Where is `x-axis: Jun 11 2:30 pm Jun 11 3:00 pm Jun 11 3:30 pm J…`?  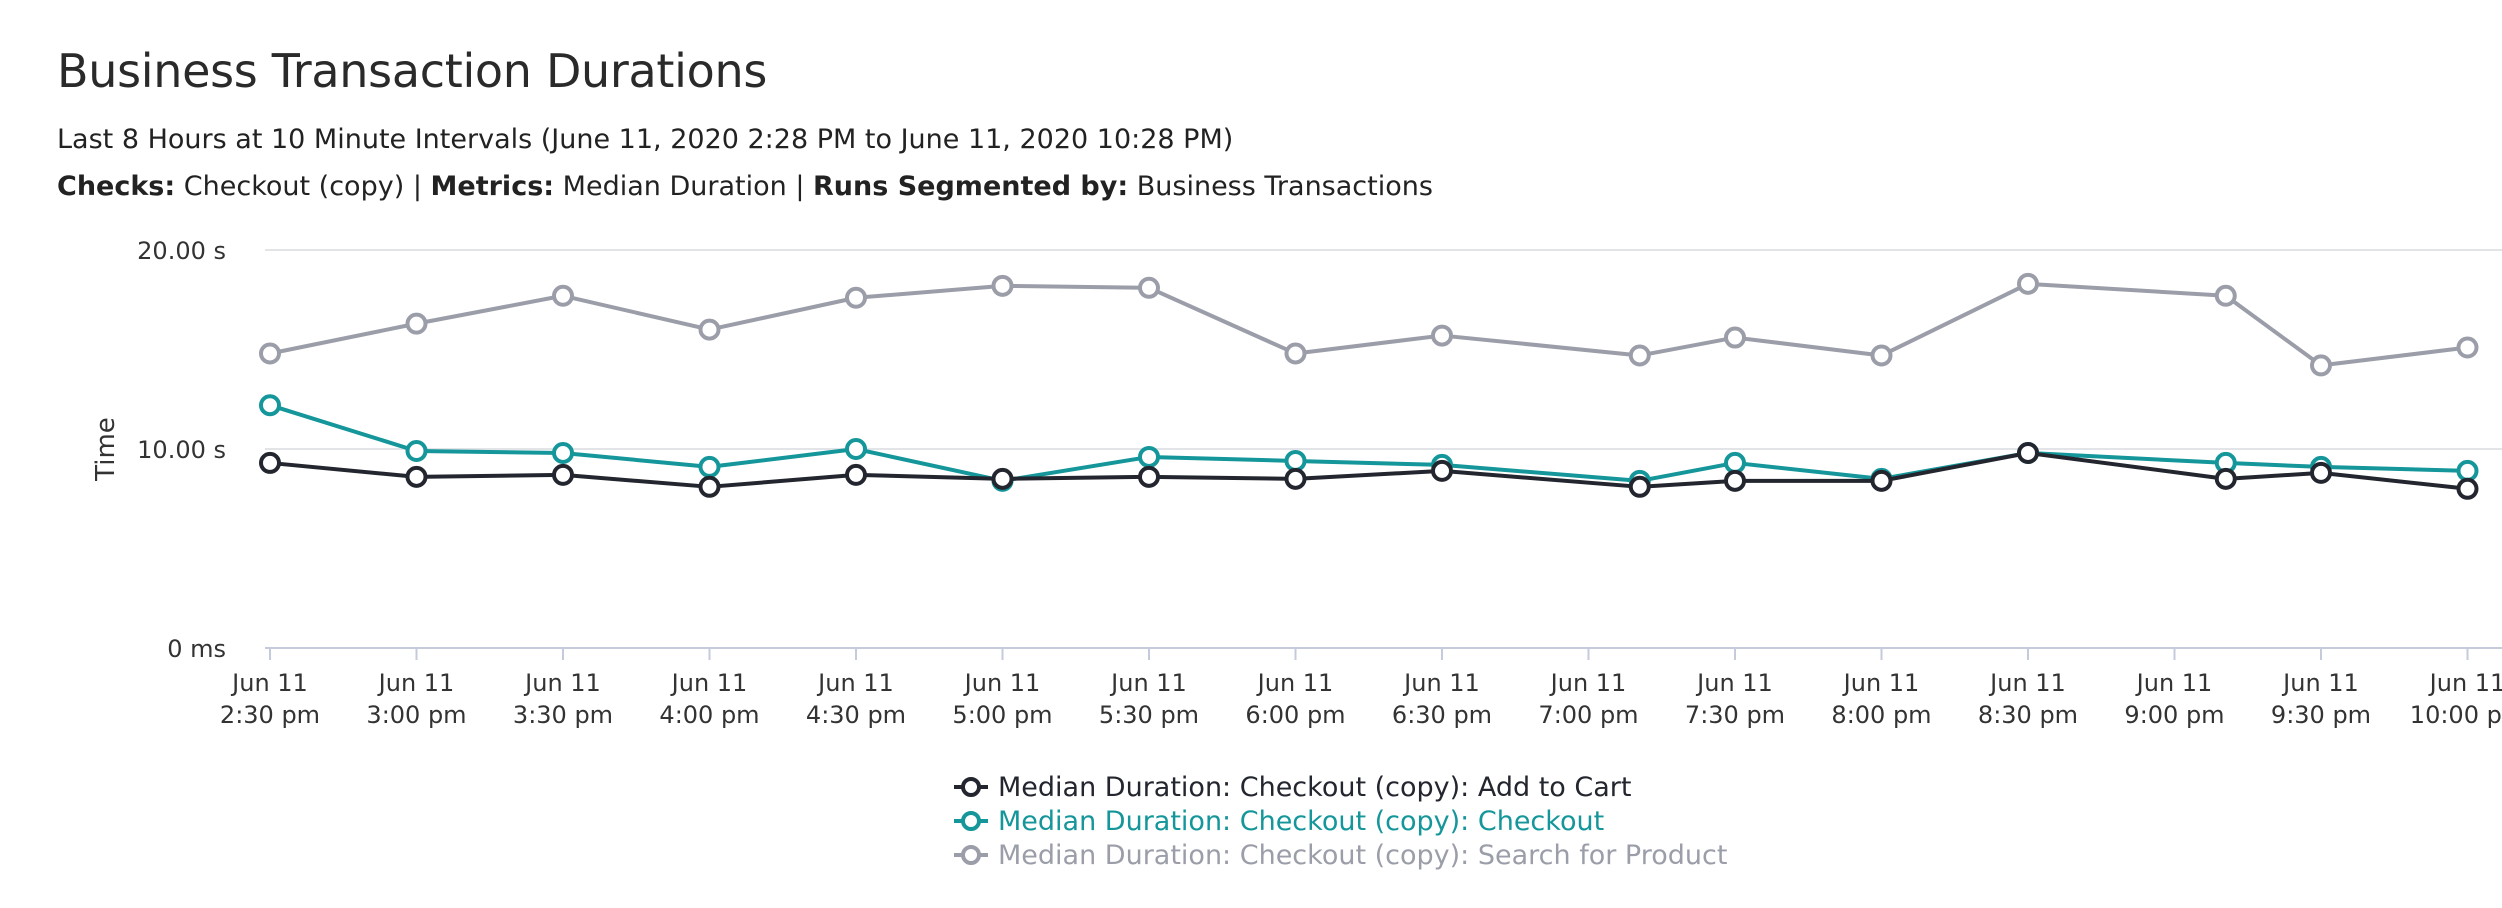
x-axis: Jun 11 2:30 pm Jun 11 3:00 pm Jun 11 3:30 pm J… is located at coordinates (1361, 688).